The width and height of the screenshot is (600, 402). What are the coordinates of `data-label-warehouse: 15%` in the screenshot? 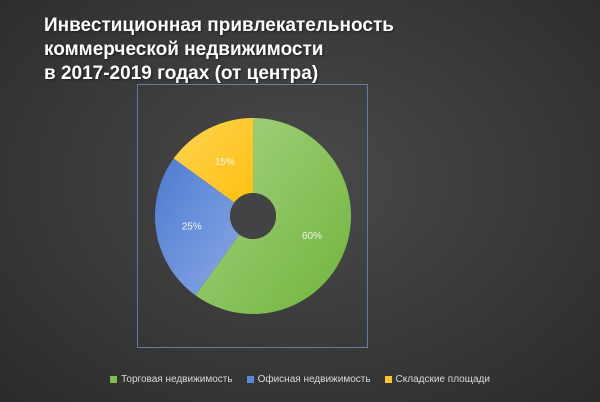 It's located at (225, 162).